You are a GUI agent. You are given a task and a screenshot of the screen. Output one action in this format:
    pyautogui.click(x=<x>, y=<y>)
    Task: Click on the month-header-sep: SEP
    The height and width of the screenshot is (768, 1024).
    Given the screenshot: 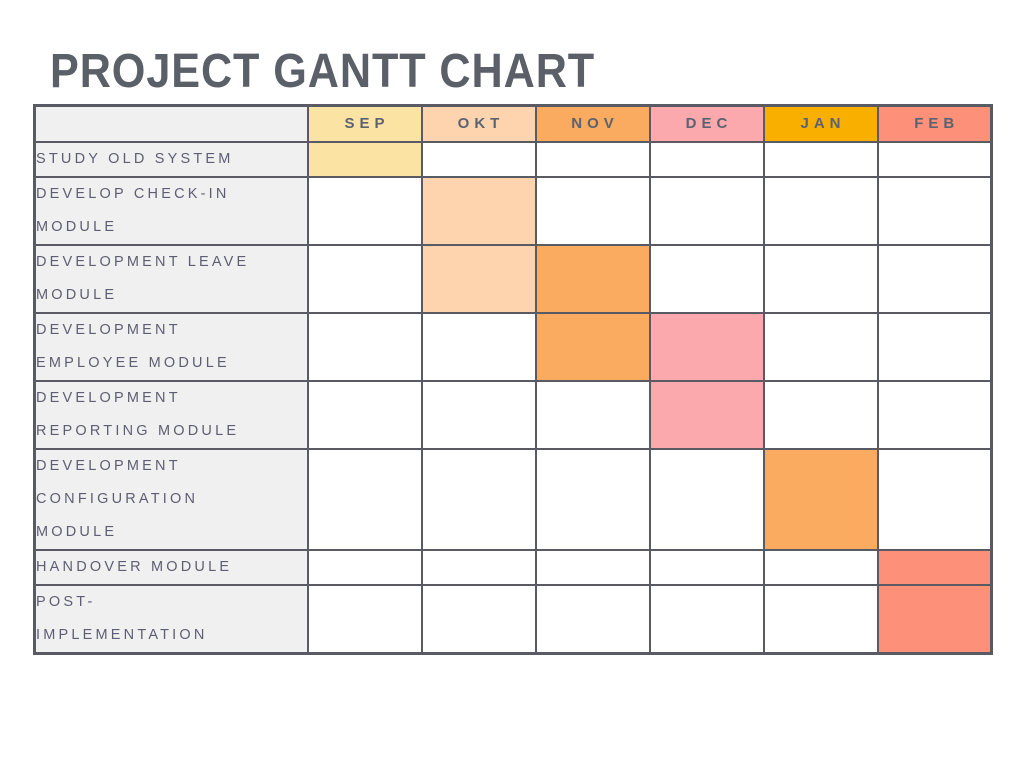 What is the action you would take?
    pyautogui.click(x=364, y=123)
    